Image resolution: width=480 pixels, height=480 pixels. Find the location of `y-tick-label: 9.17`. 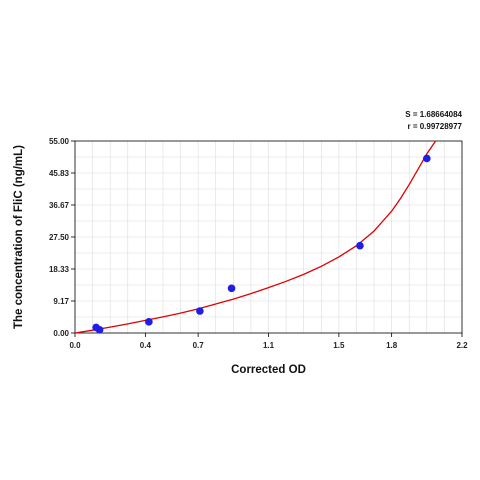

y-tick-label: 9.17 is located at coordinates (61, 301).